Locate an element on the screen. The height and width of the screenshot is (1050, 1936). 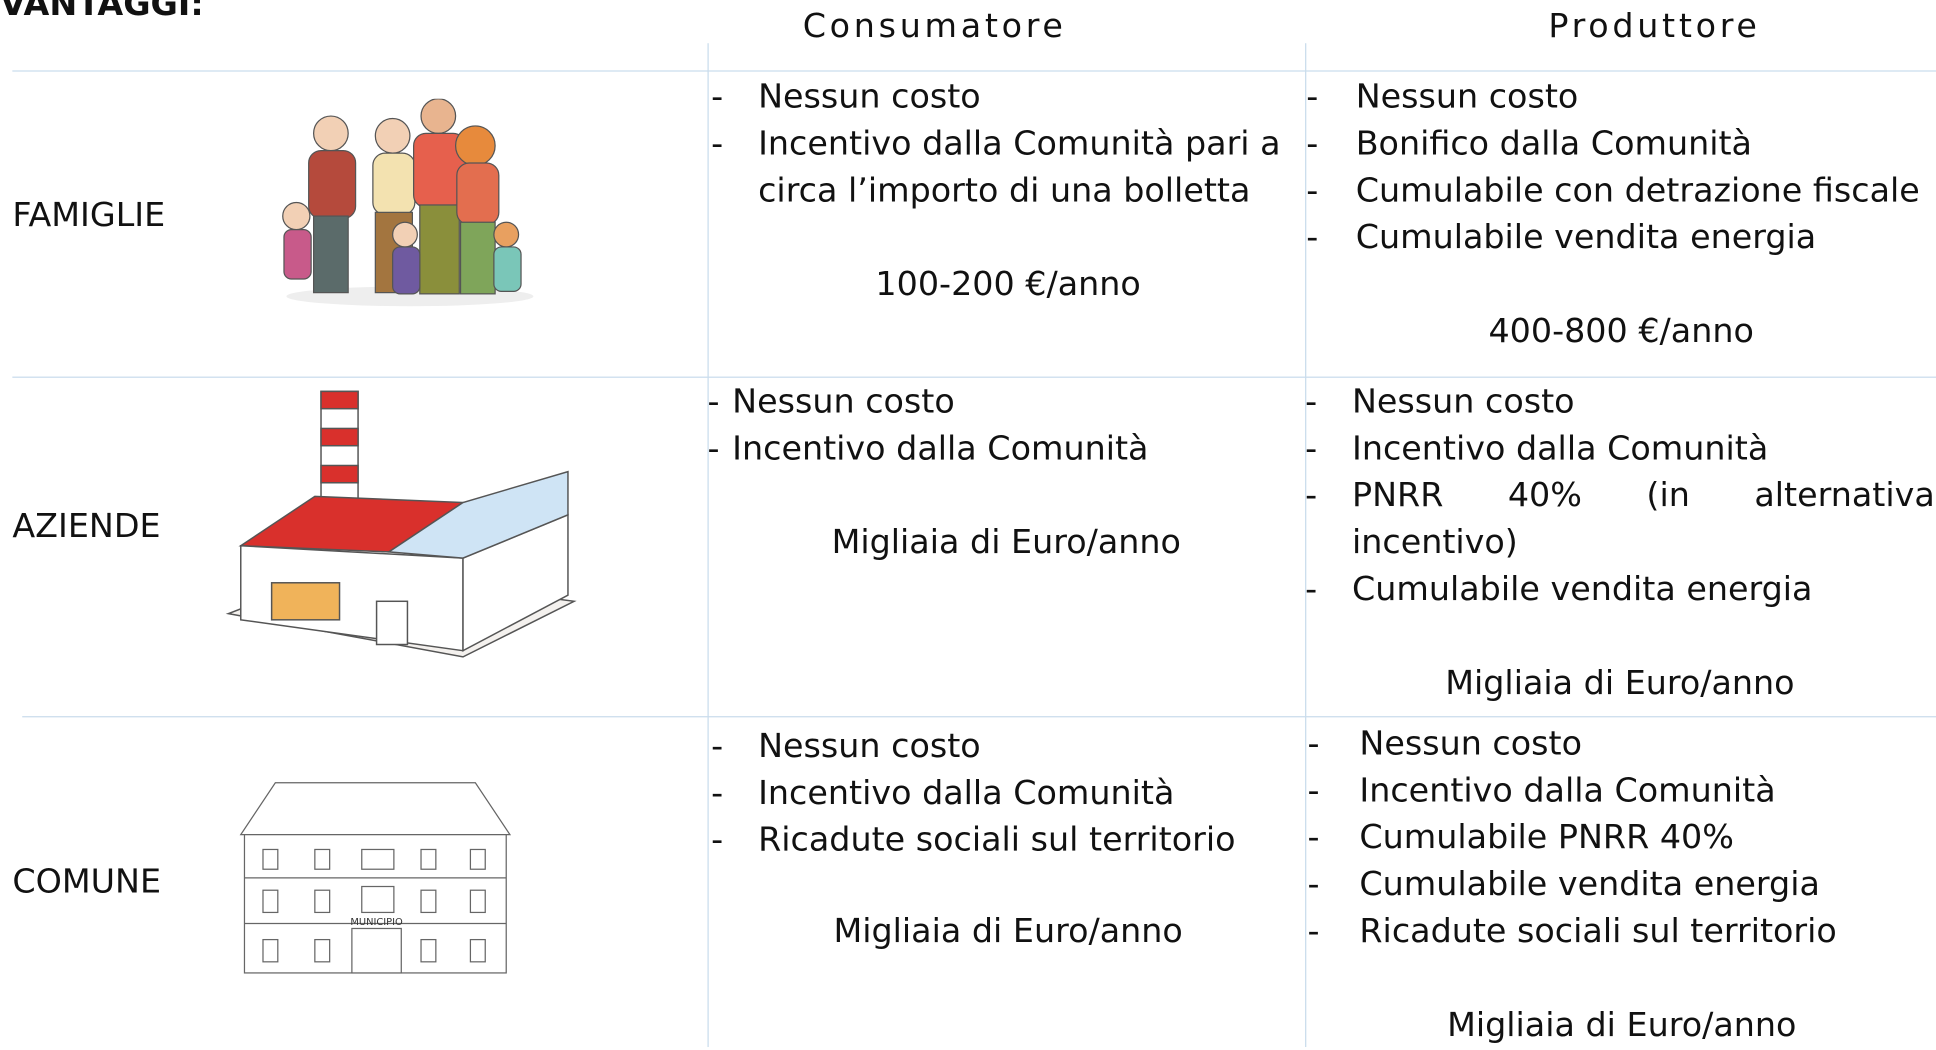
benefit-item: - PNRR 40% (in alternativa incentivo) is located at coordinates (1620, 520).